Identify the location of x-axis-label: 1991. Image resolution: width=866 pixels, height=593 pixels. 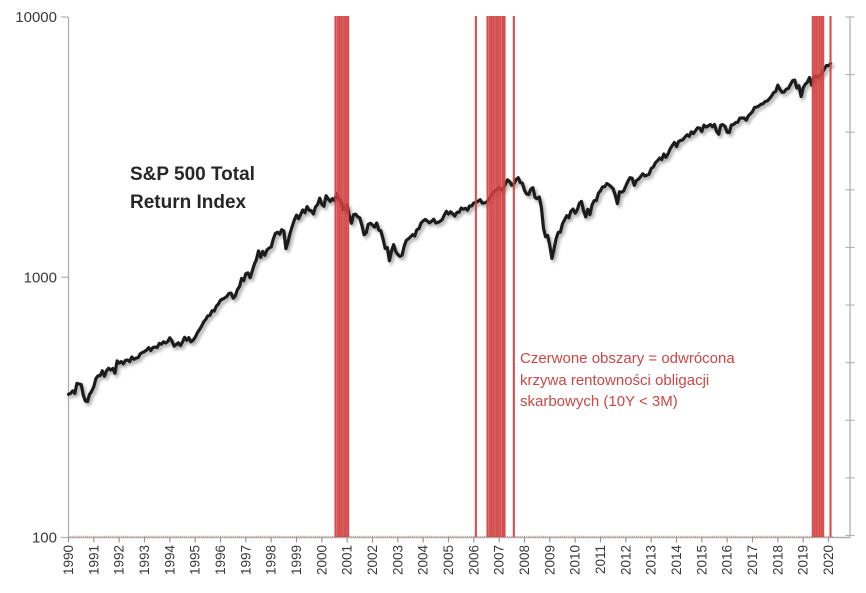
(93, 560).